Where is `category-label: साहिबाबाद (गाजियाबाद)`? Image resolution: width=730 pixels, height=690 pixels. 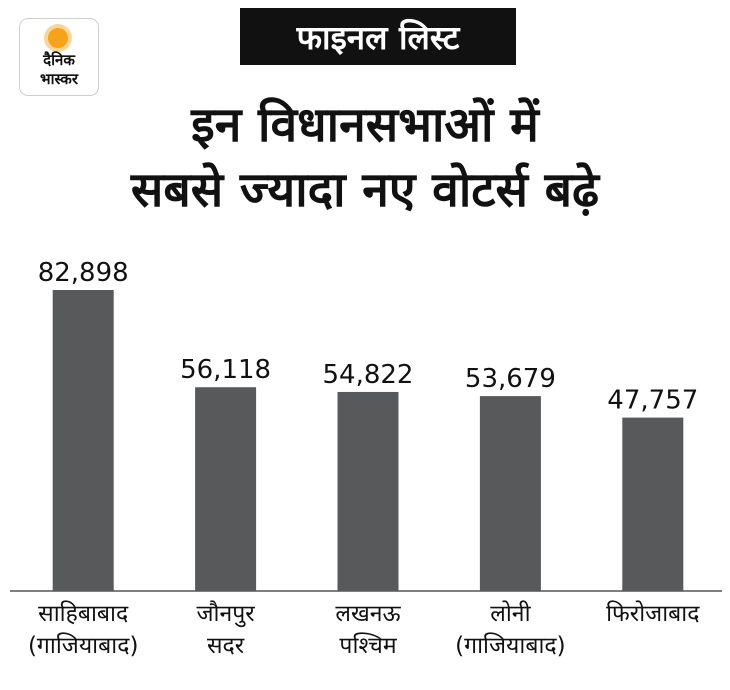 category-label: साहिबाबाद (गाजियाबाद) is located at coordinates (83, 630).